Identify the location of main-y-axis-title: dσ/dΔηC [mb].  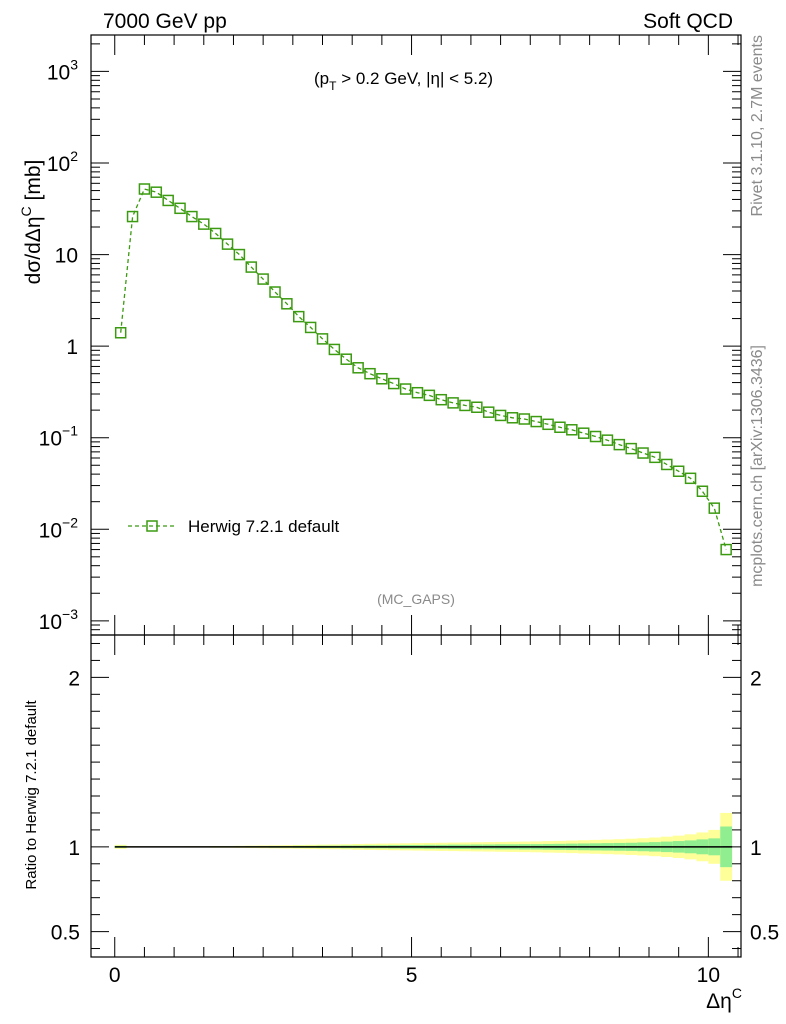
(31, 222).